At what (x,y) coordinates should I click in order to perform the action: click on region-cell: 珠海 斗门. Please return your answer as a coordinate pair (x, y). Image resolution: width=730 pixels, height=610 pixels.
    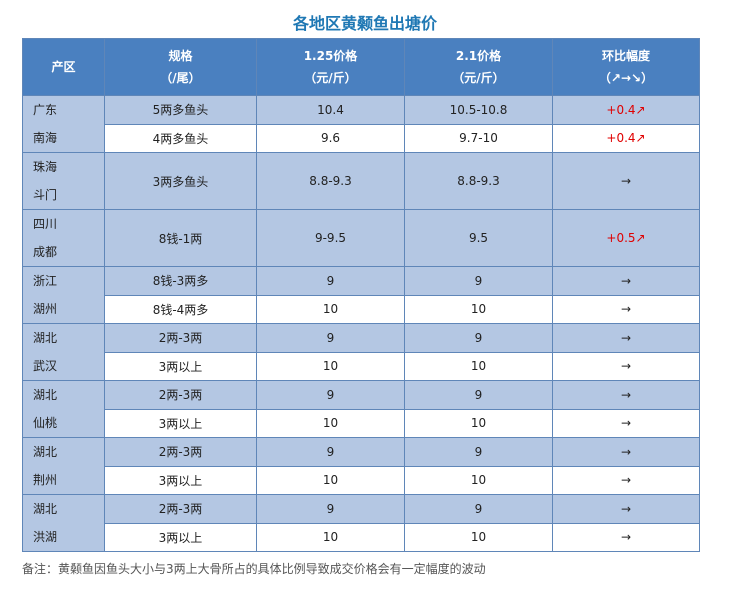
    Looking at the image, I should click on (63, 181).